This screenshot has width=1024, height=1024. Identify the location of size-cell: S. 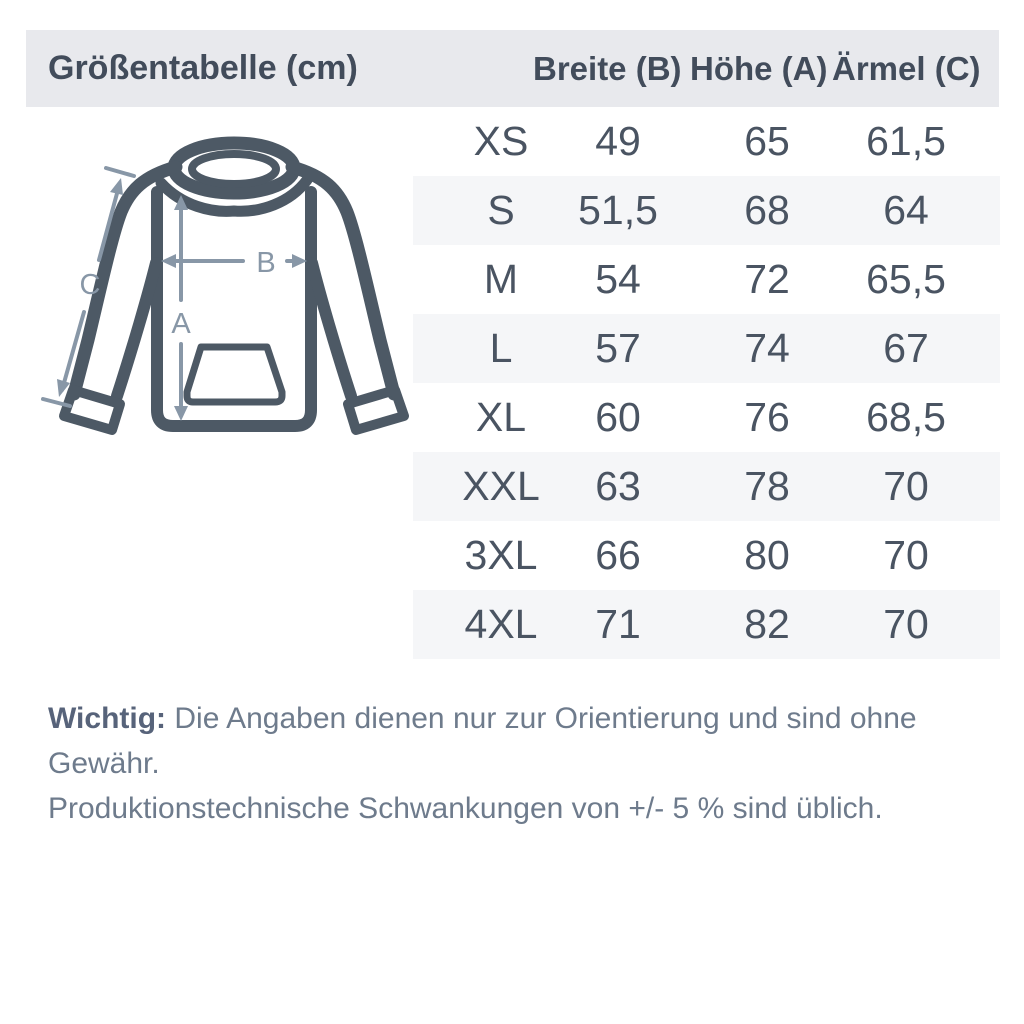
(501, 210).